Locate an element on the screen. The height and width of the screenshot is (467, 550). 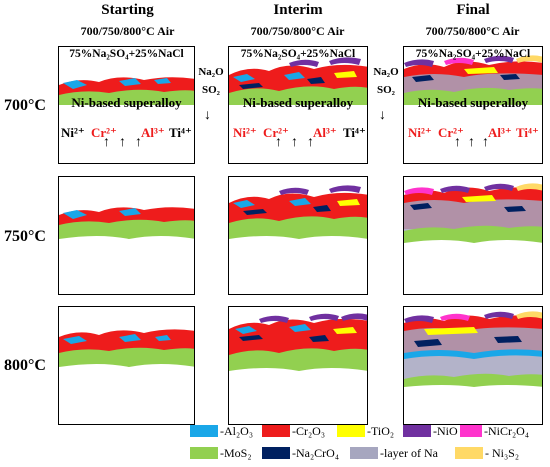
legend-item-na-layer: -layer of Na is located at coordinates (394, 453).